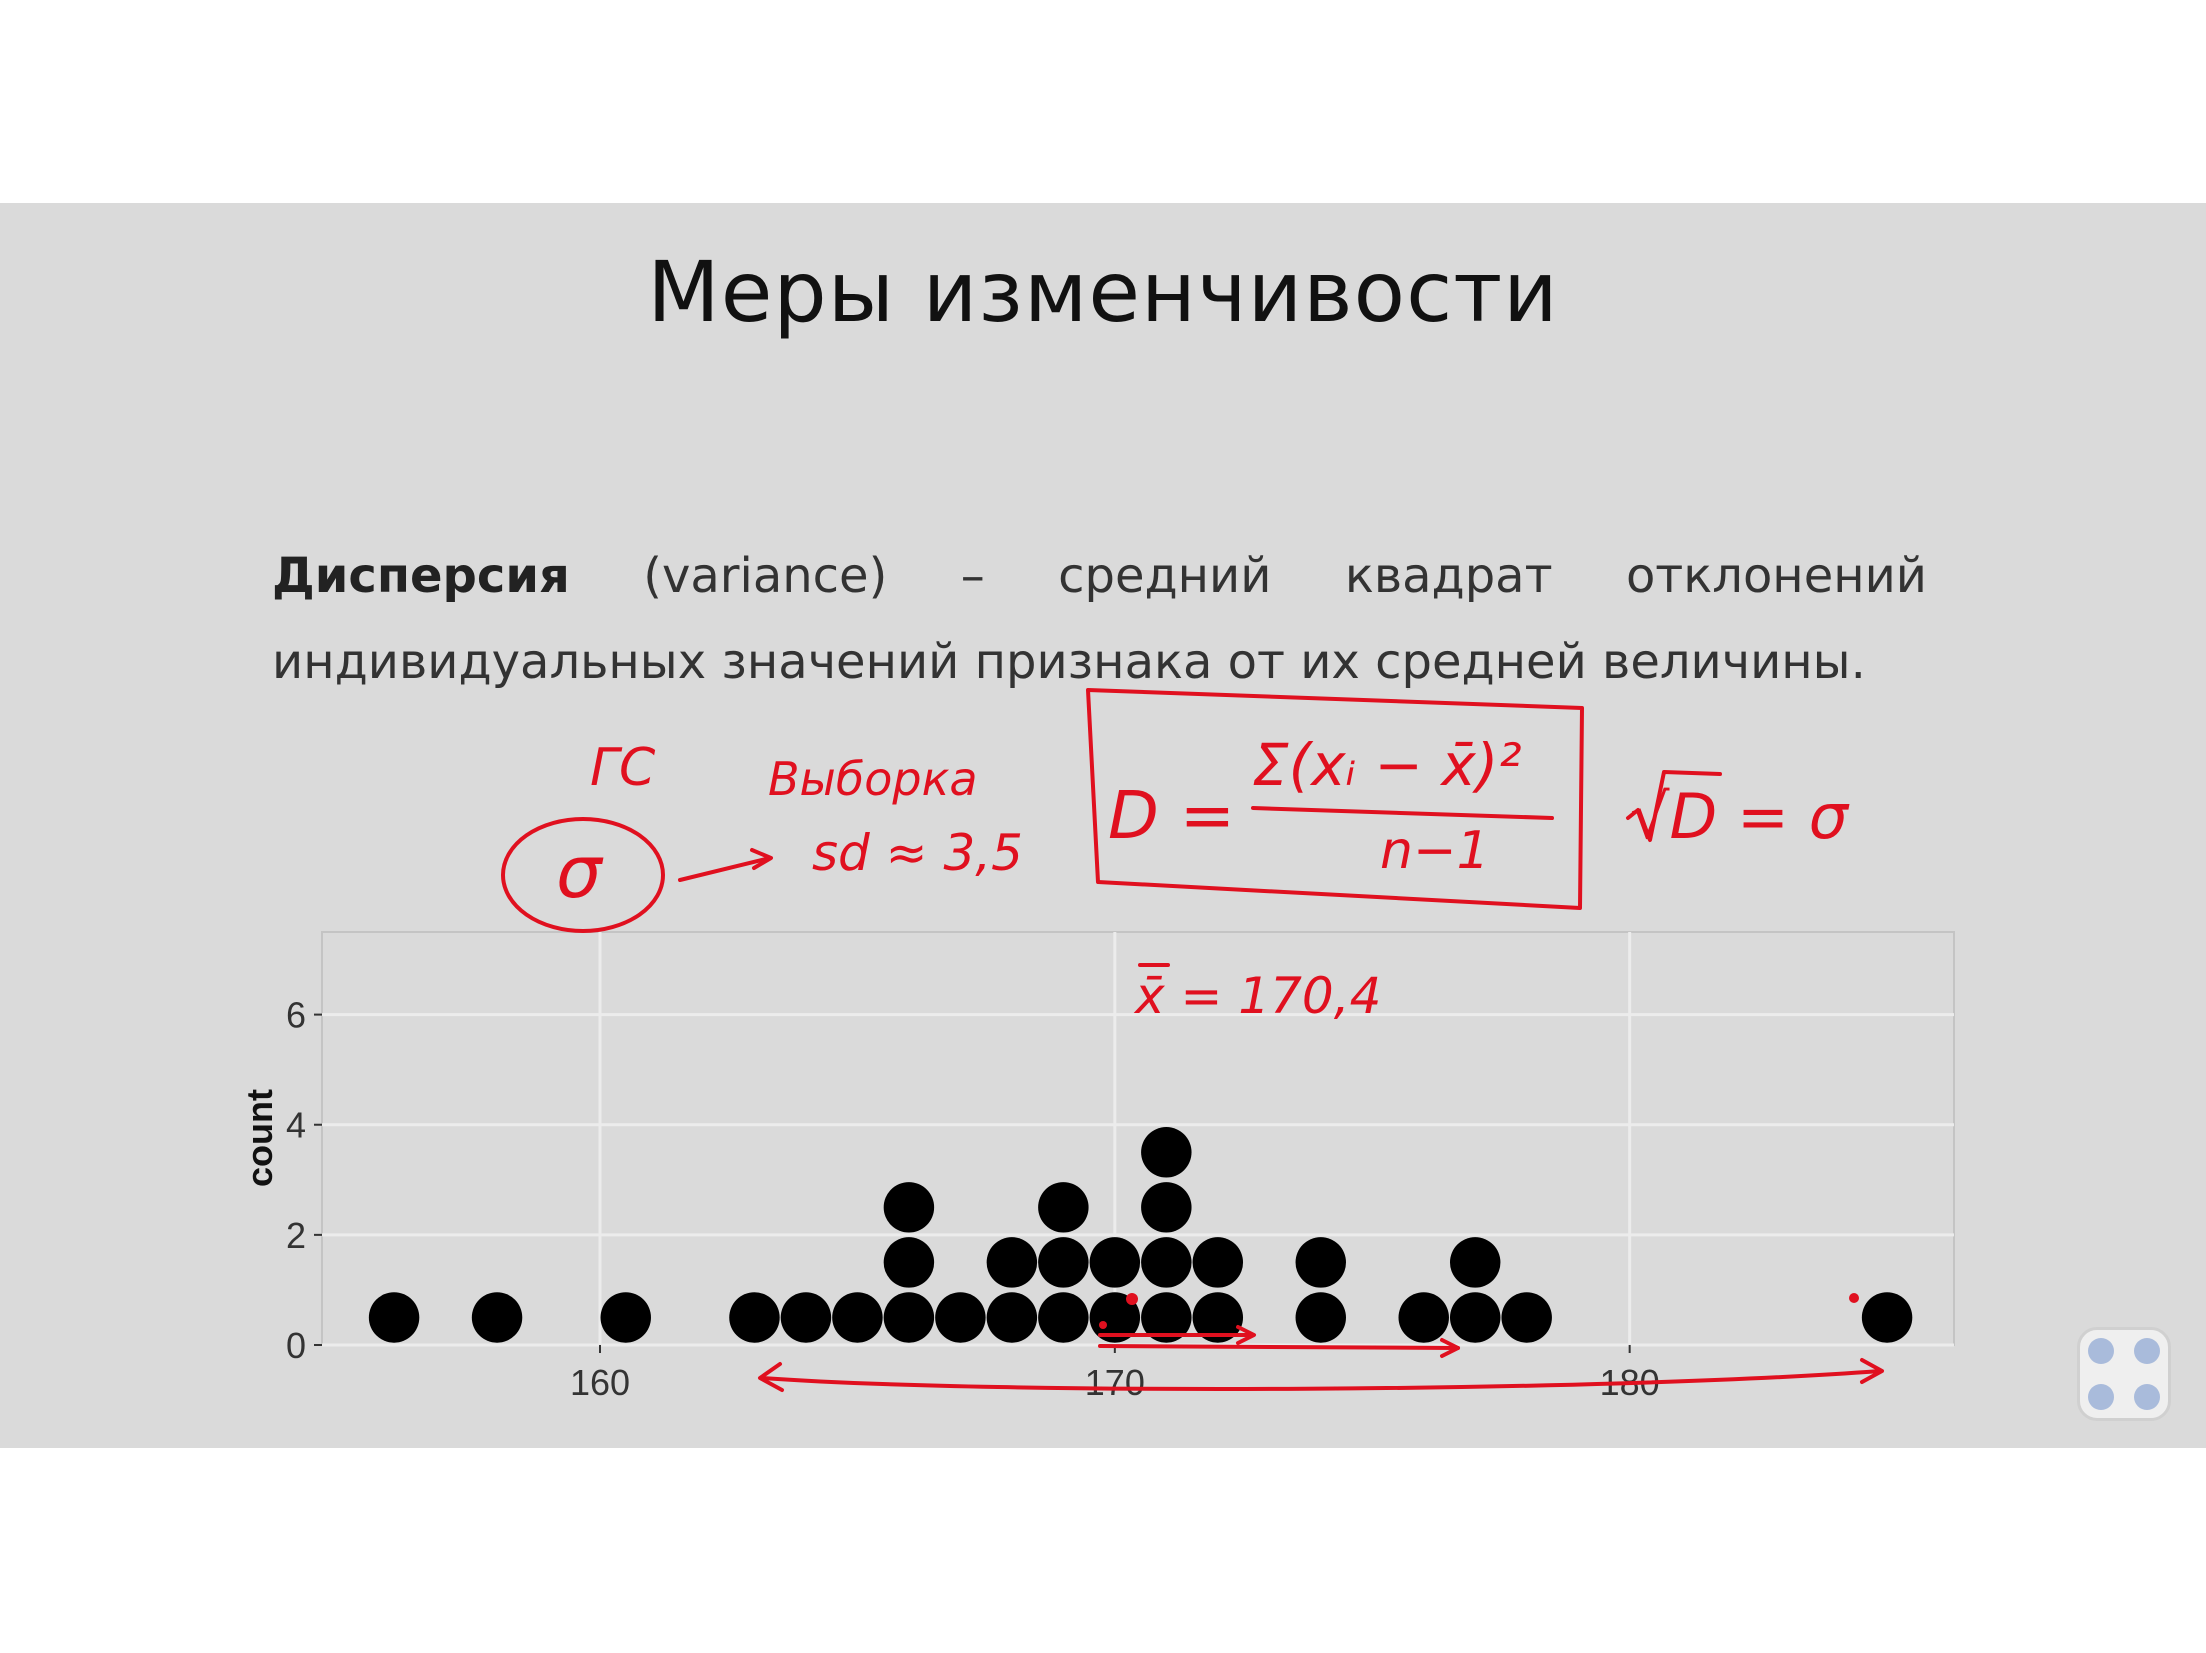  Describe the element at coordinates (1402, 813) in the screenshot. I see `fraction-bar` at that location.